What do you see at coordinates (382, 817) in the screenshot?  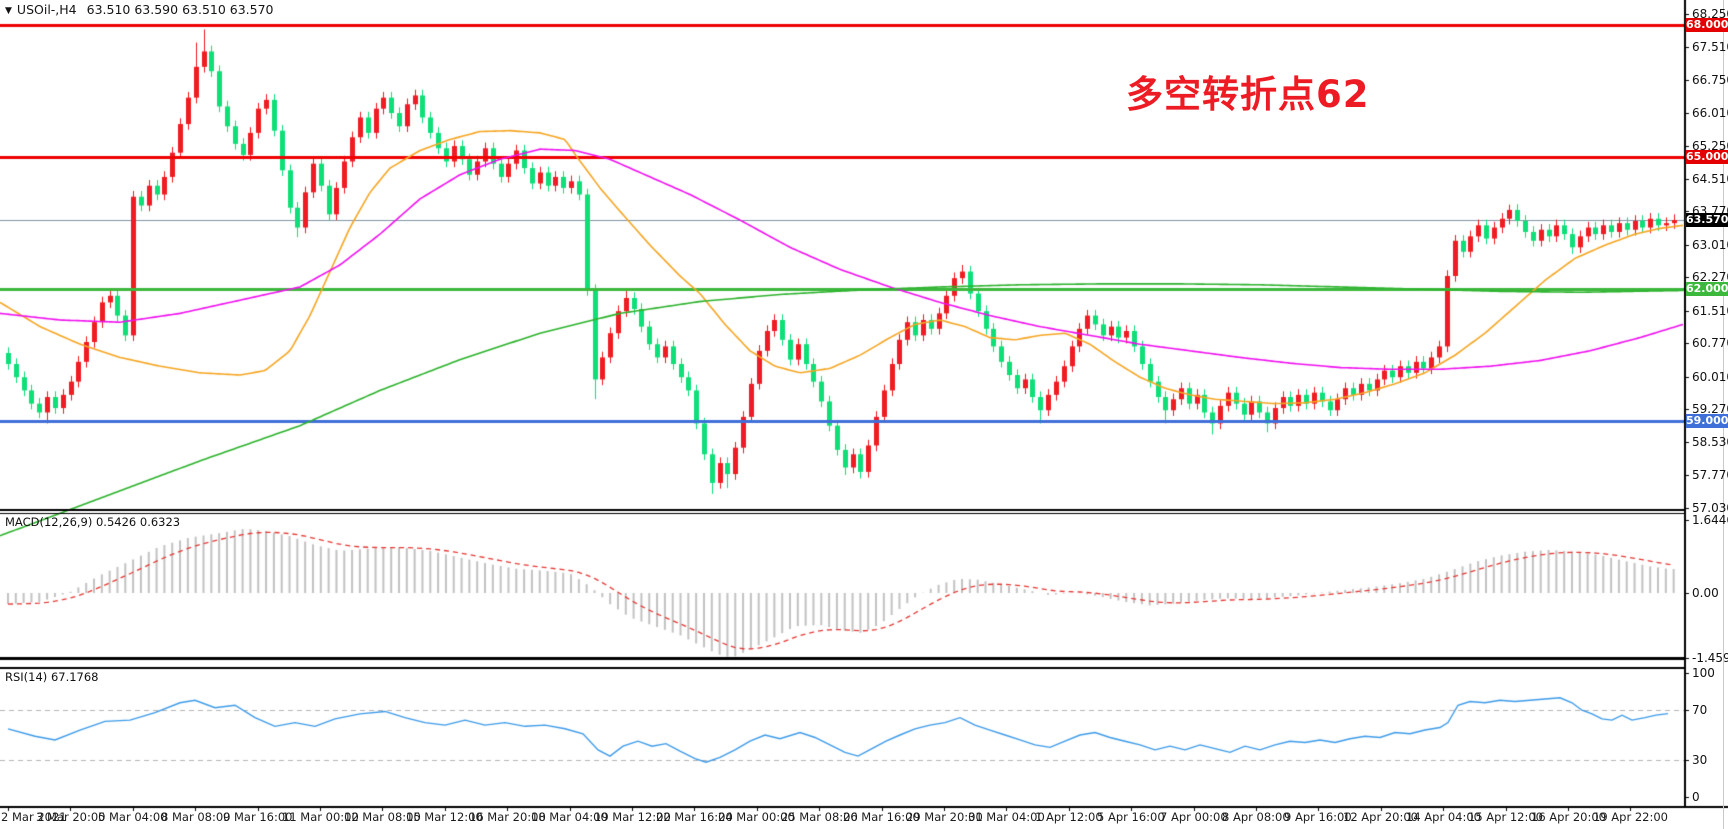 I see `time-tick-label: 12 Mar 08:00` at bounding box center [382, 817].